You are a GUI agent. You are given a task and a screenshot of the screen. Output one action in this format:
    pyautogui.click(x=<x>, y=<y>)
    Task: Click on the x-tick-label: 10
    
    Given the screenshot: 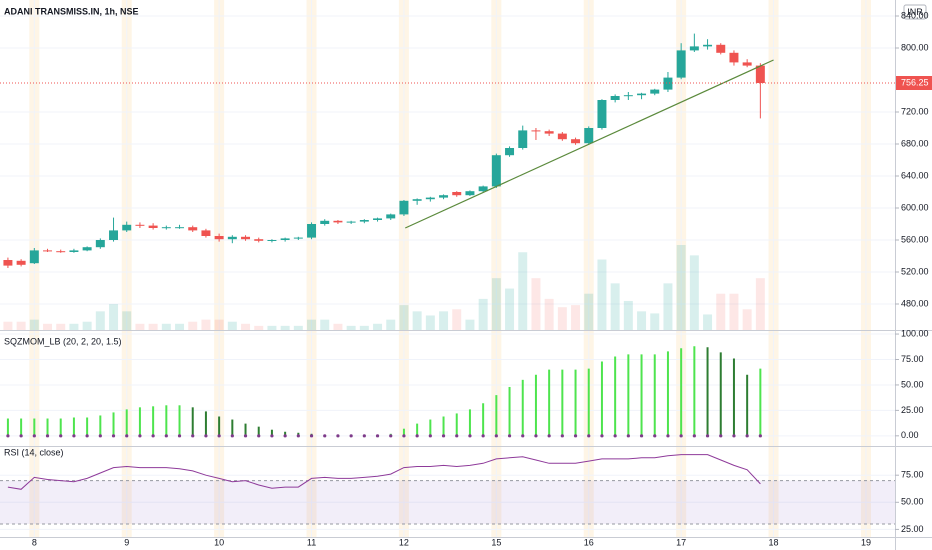 What is the action you would take?
    pyautogui.click(x=219, y=542)
    